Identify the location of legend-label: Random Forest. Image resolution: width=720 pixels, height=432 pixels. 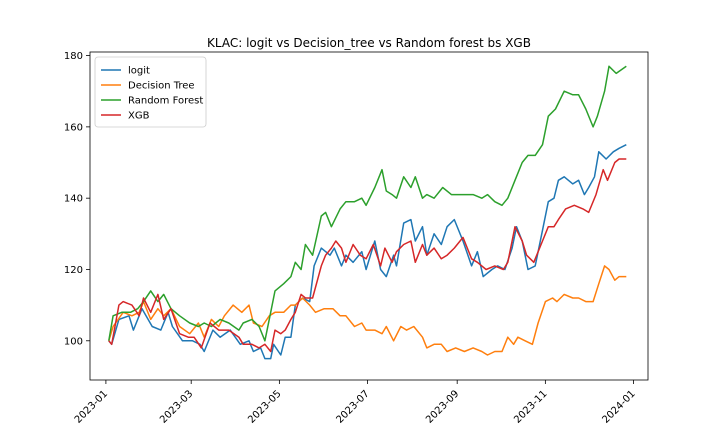
(165, 101).